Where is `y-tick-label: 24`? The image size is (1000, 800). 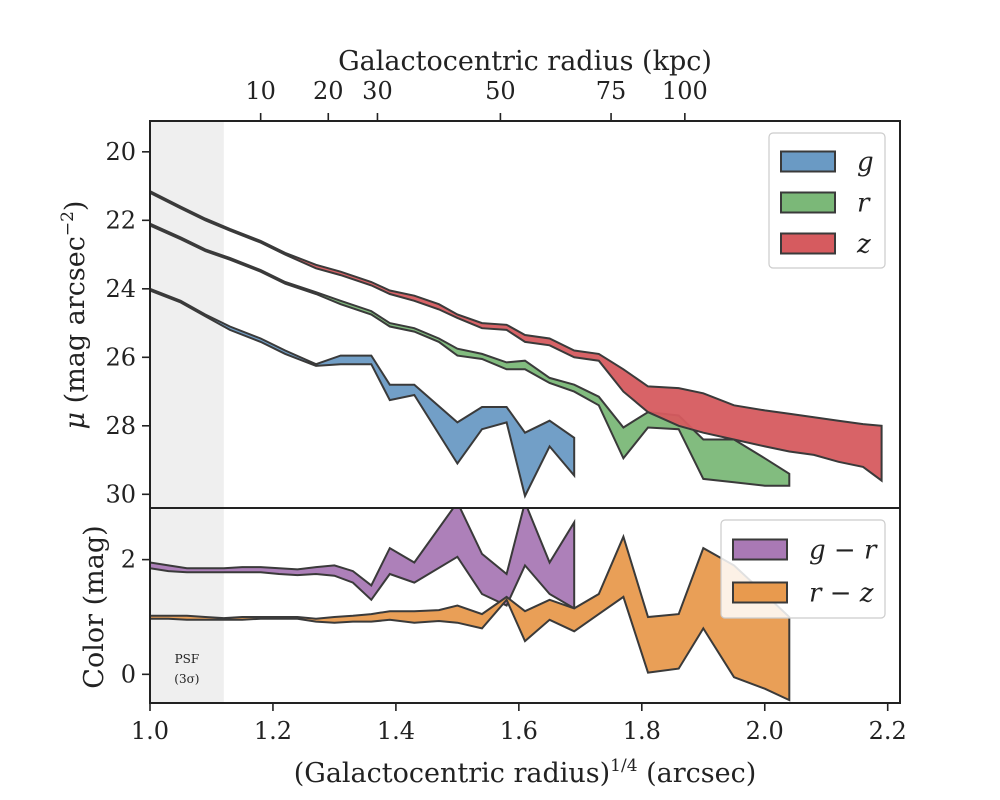 y-tick-label: 24 is located at coordinates (120, 289).